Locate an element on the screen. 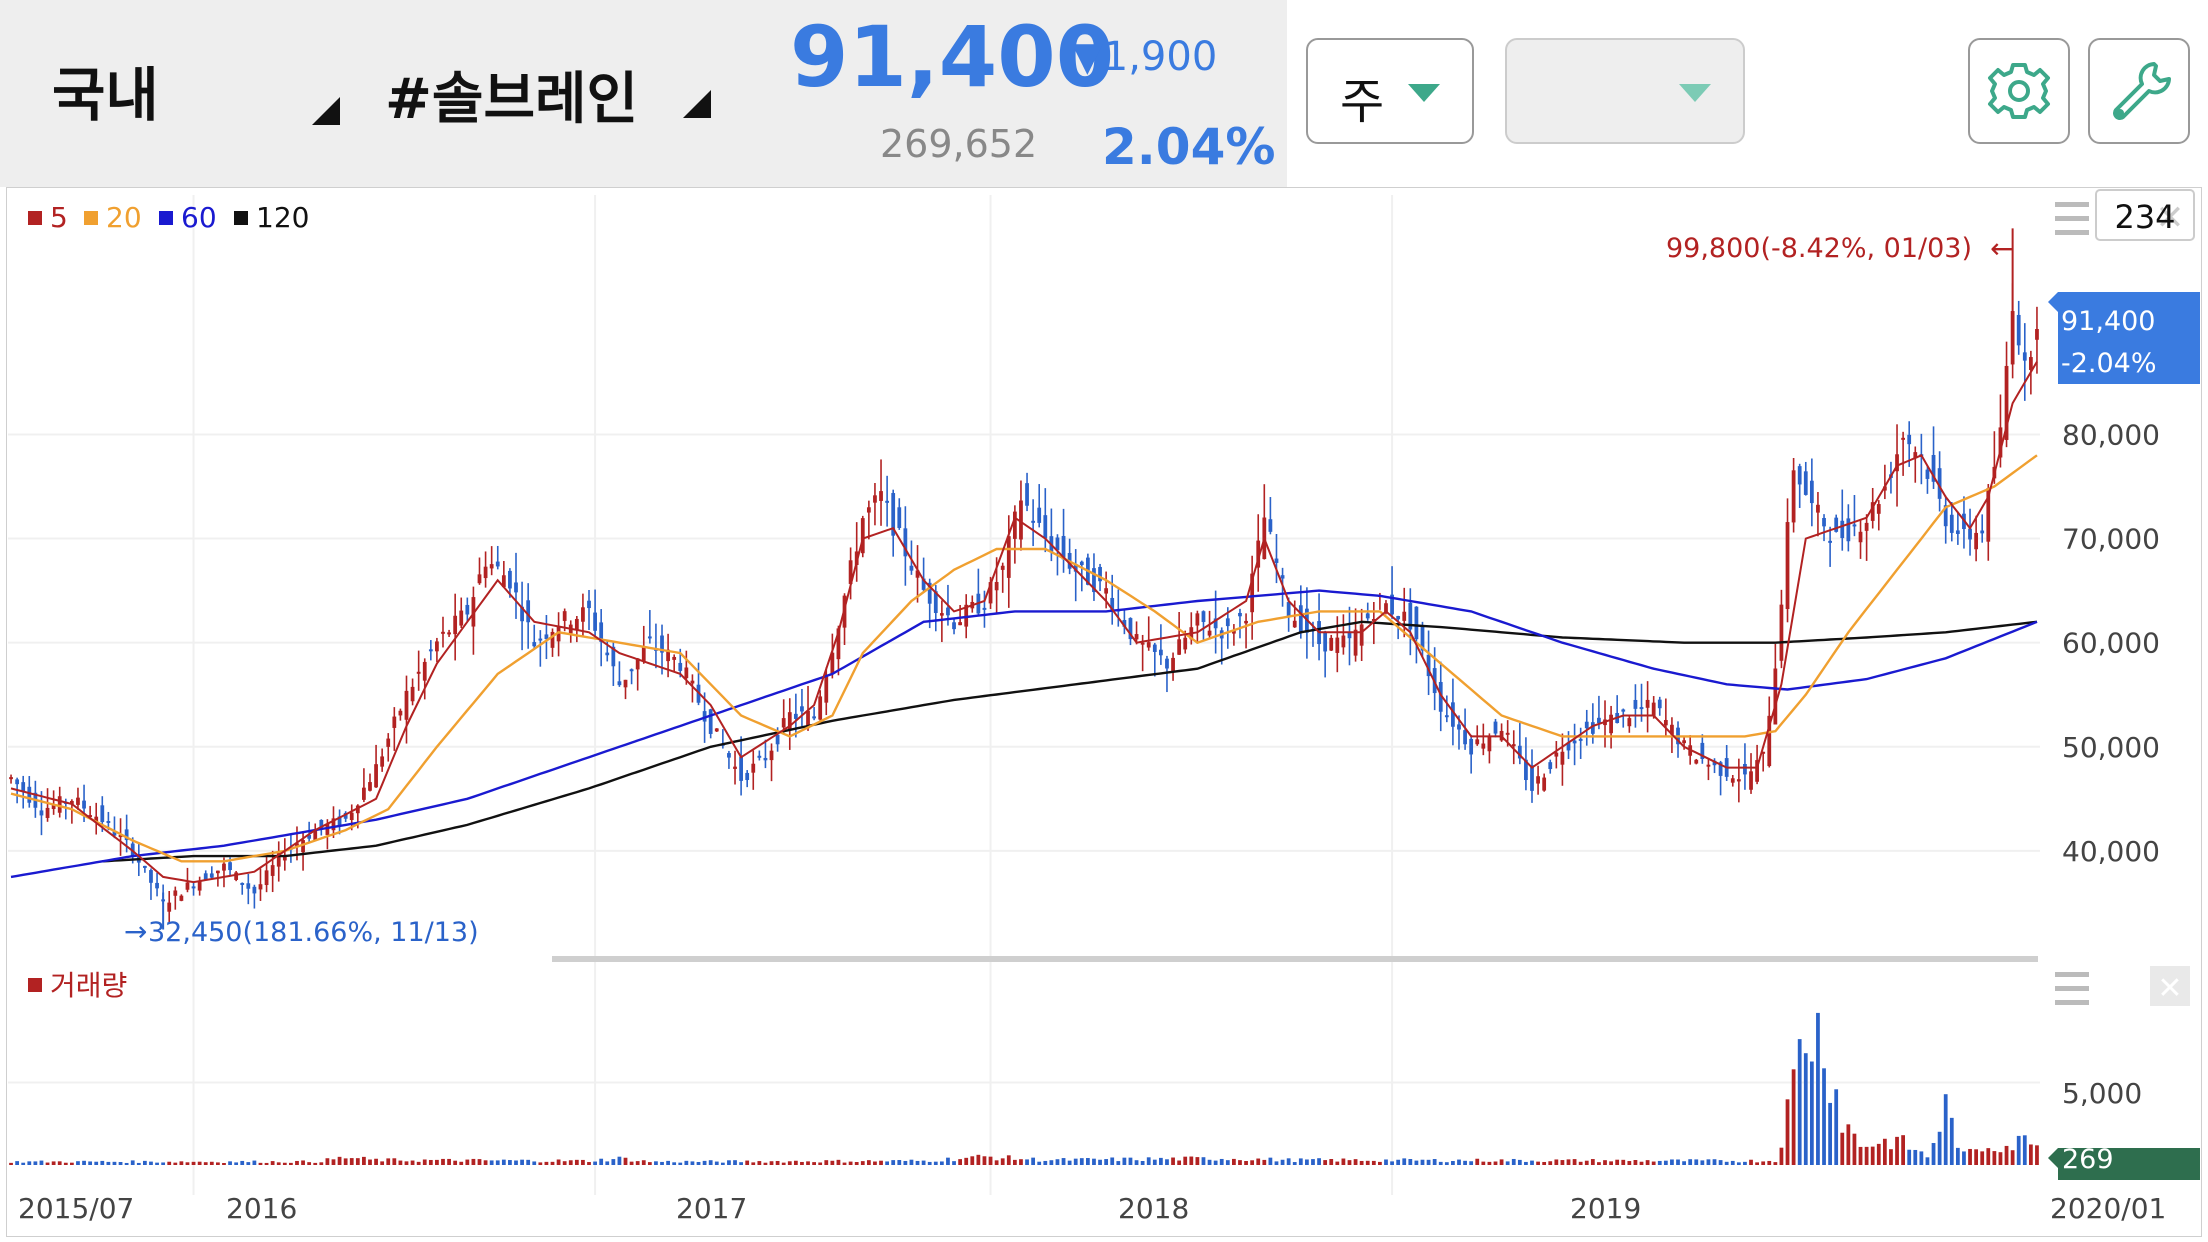  market-selector: 국내 is located at coordinates (105, 95).